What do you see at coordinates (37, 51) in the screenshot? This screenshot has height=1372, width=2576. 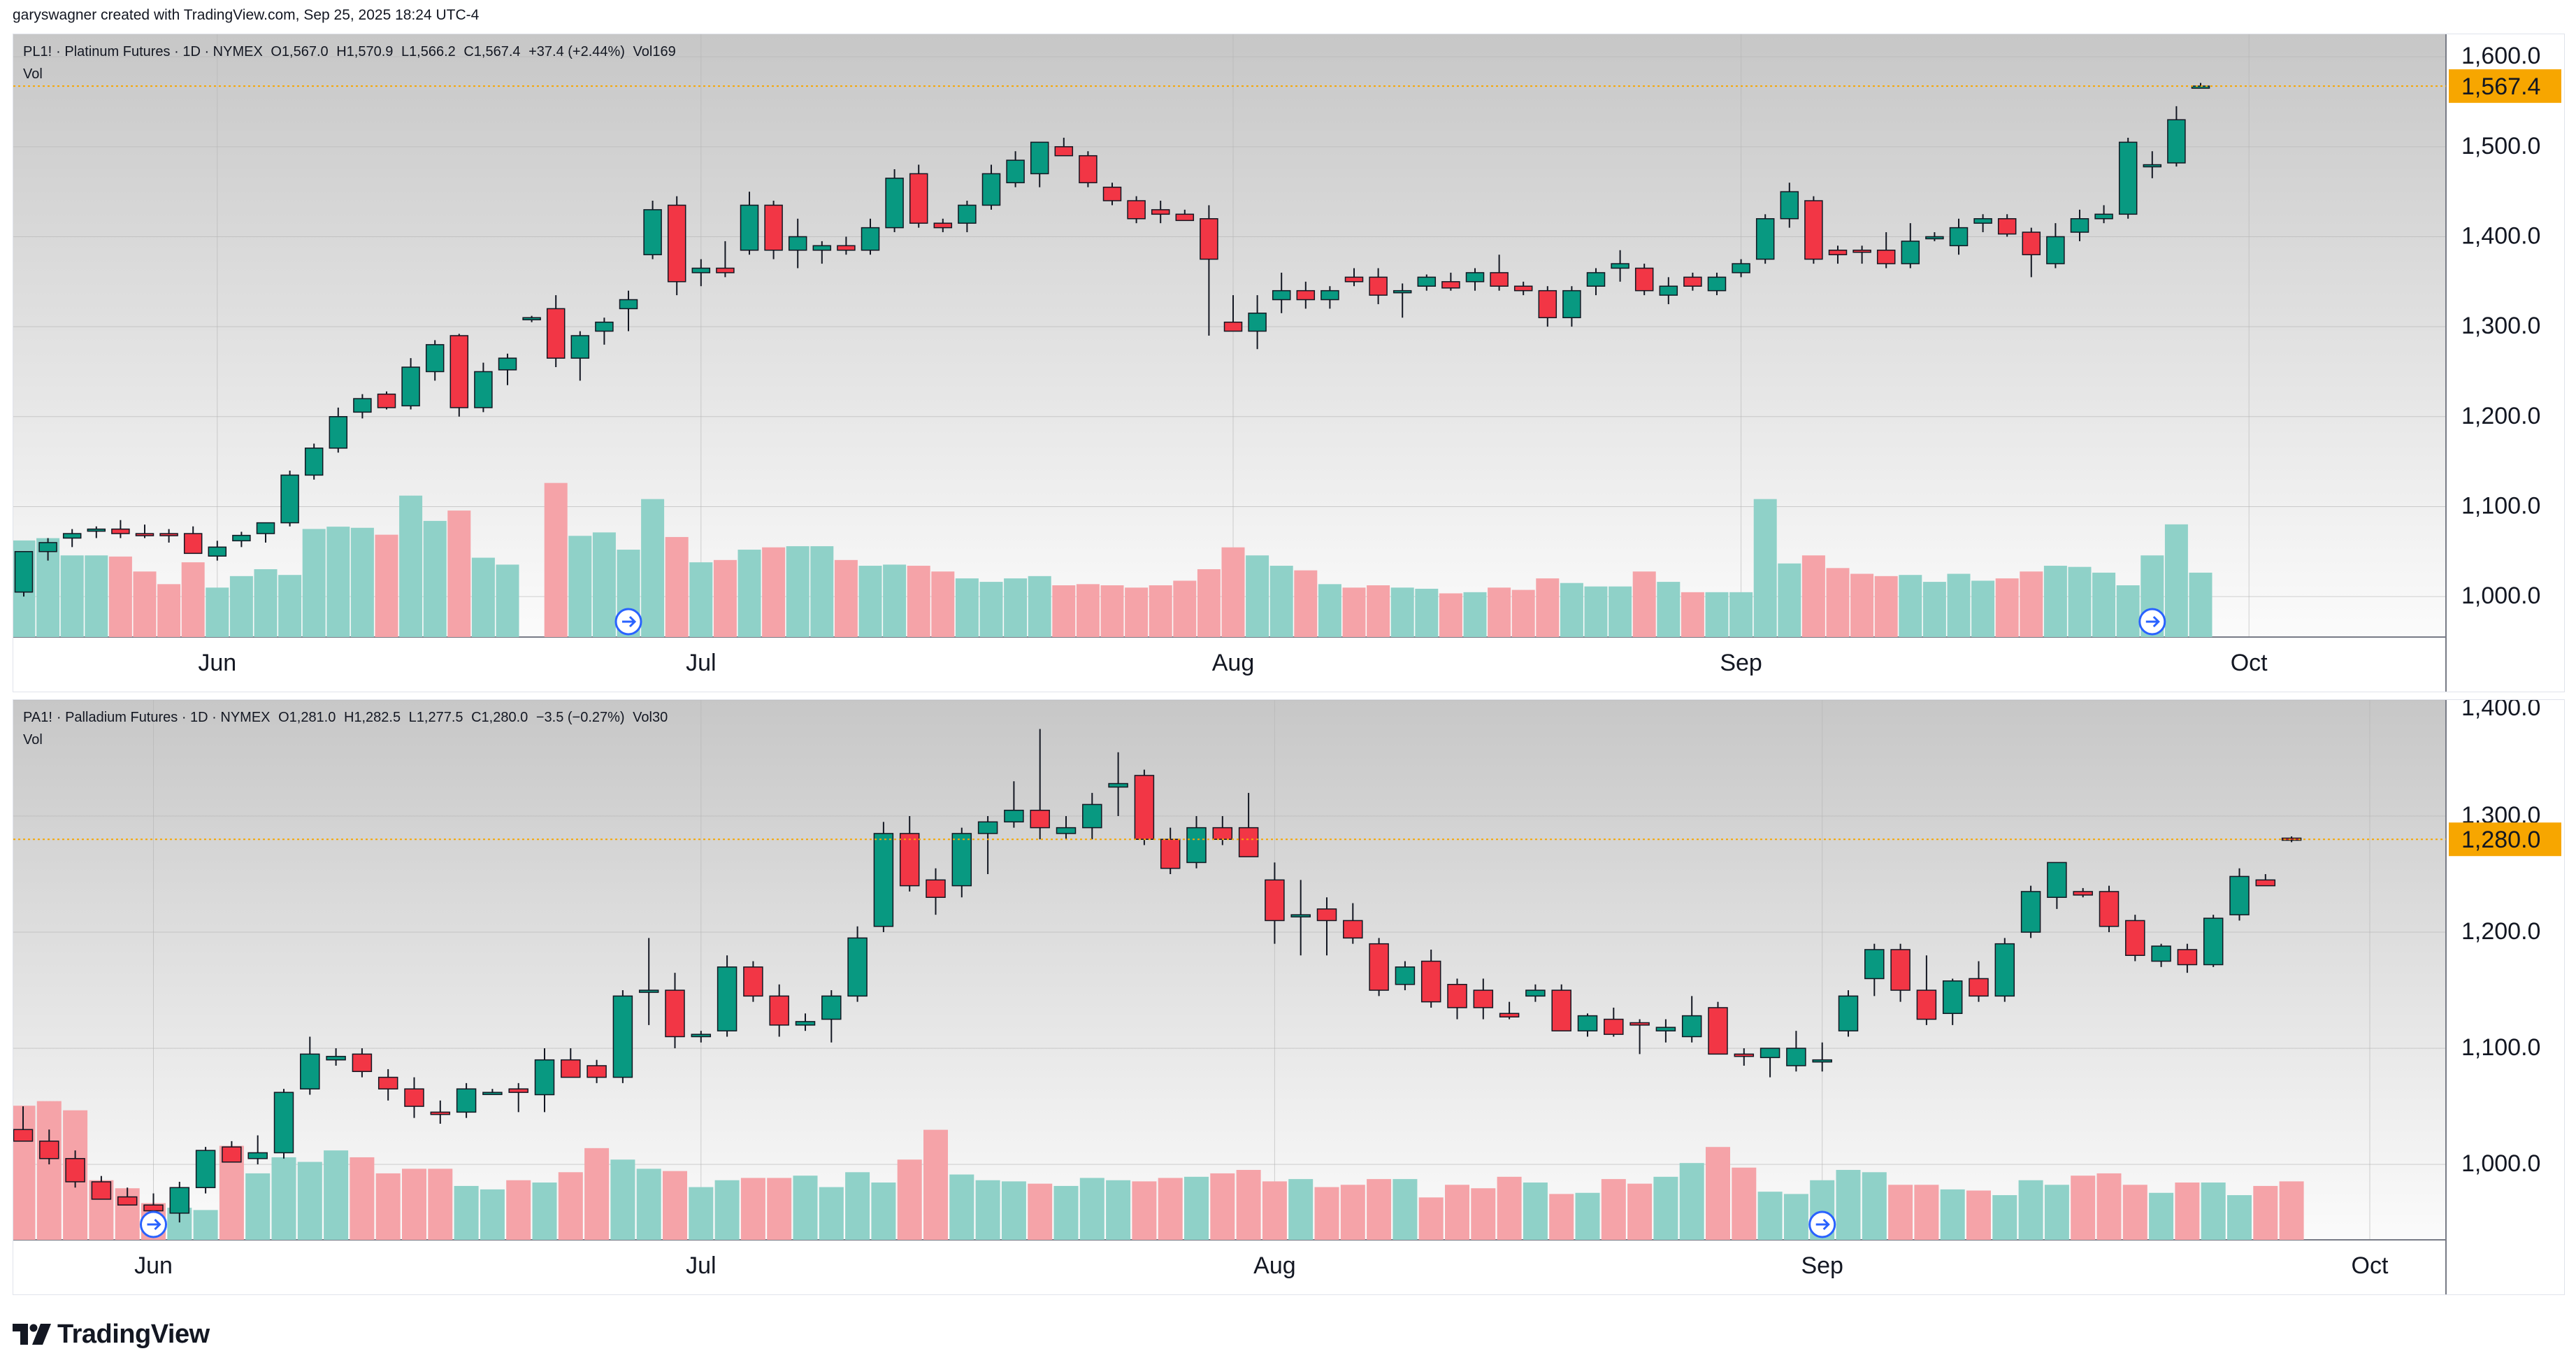 I see `legend-symbol: PL1!` at bounding box center [37, 51].